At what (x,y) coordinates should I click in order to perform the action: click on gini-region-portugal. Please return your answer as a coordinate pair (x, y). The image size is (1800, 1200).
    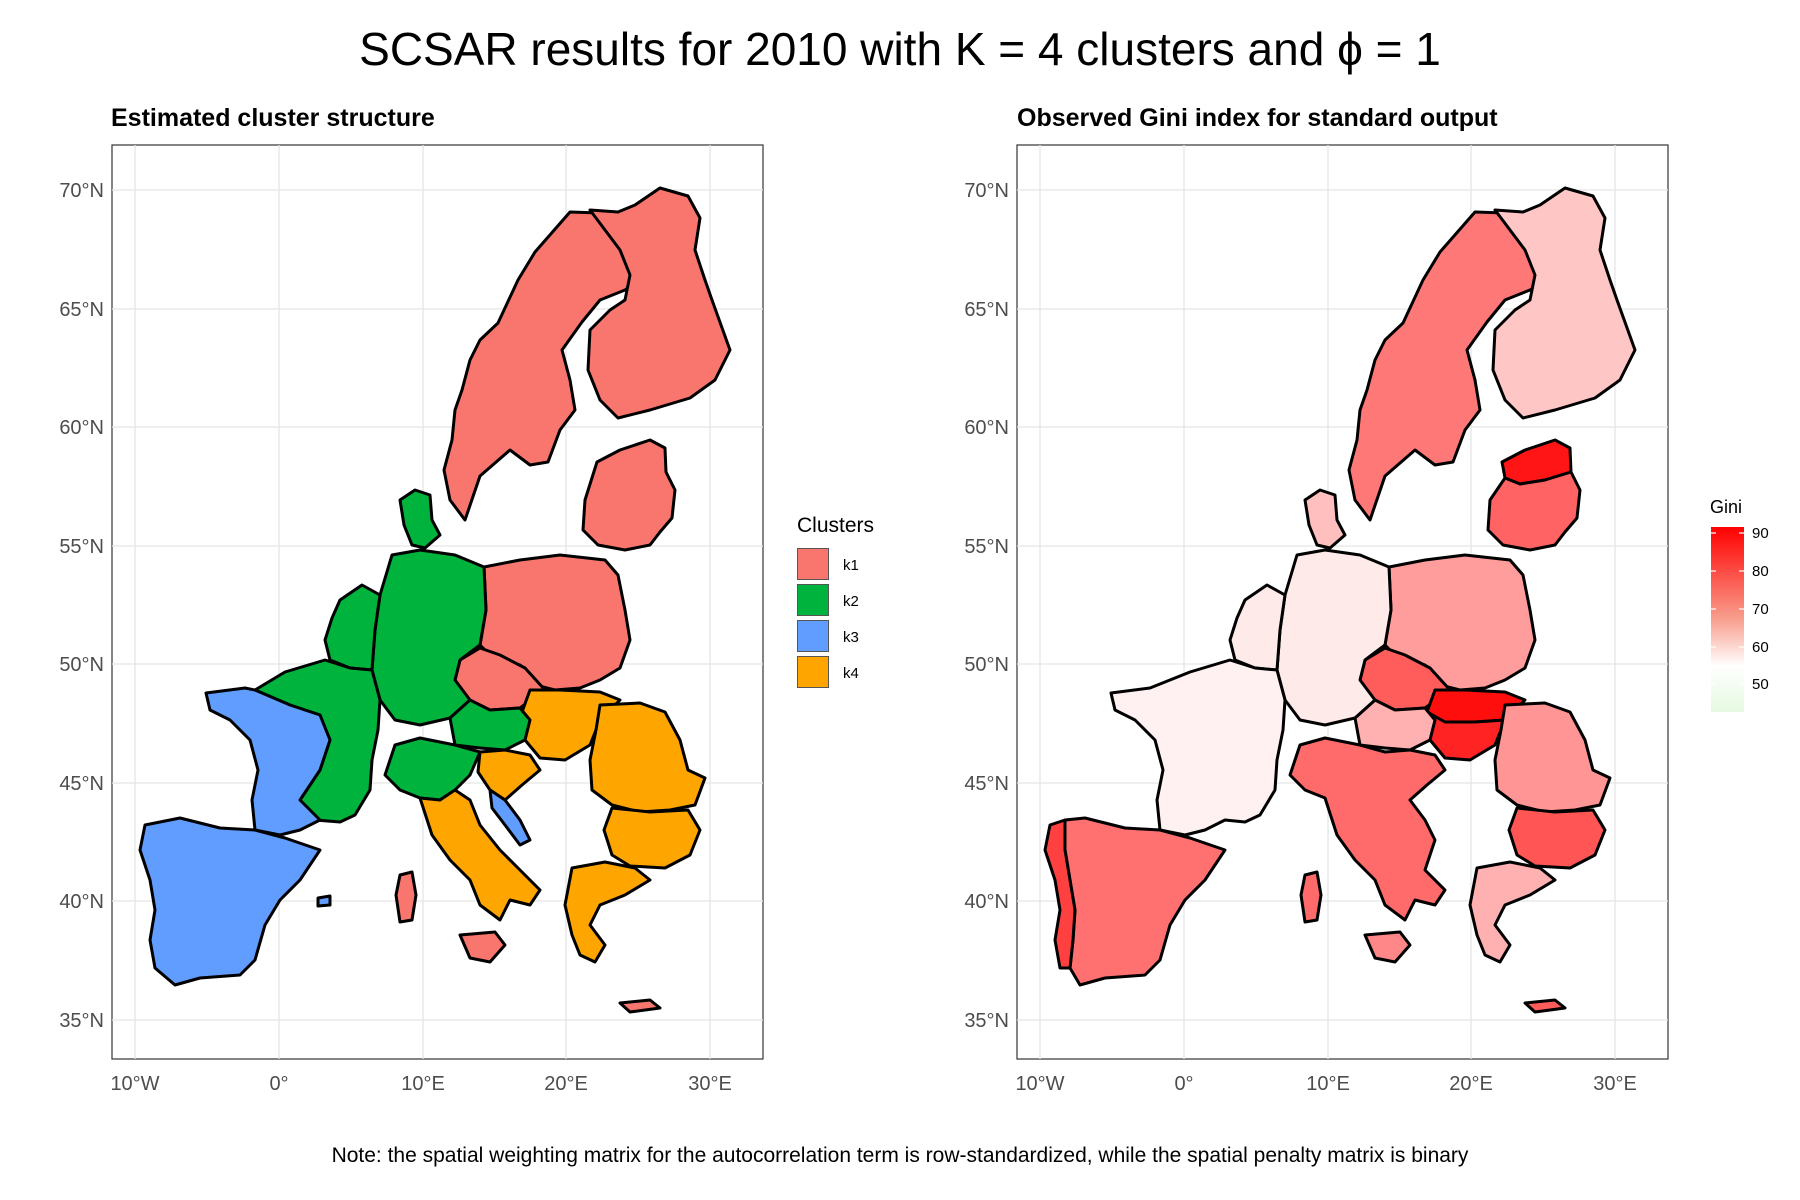
    Looking at the image, I should click on (1060, 894).